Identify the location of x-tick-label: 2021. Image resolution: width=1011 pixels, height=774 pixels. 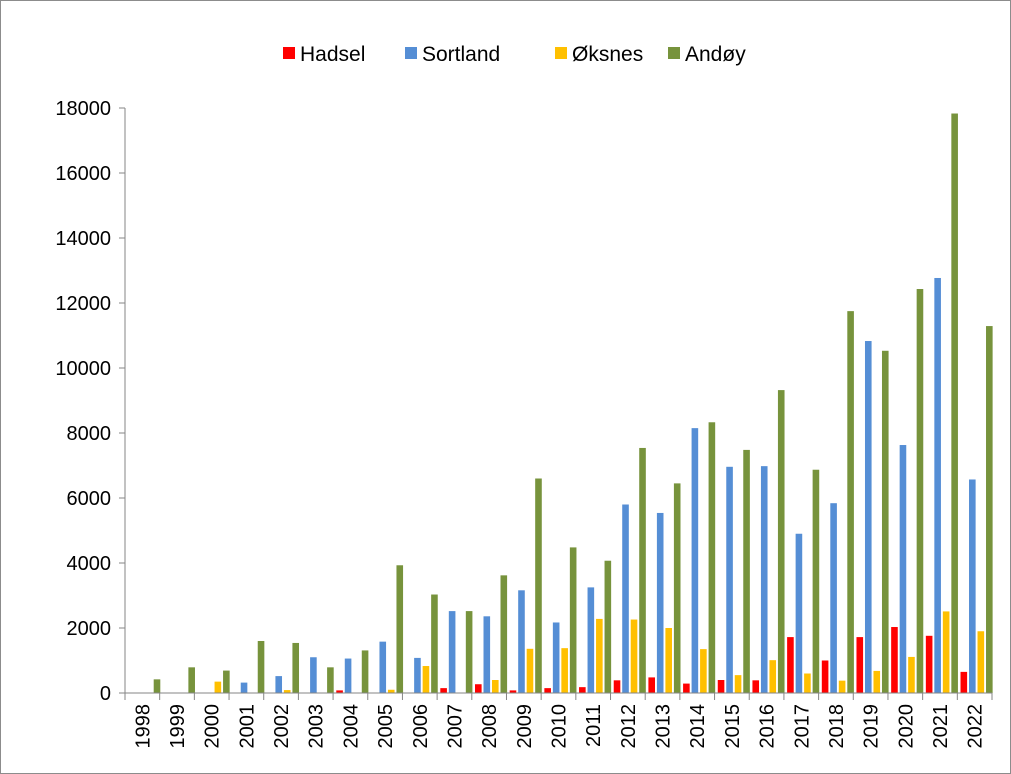
(941, 726).